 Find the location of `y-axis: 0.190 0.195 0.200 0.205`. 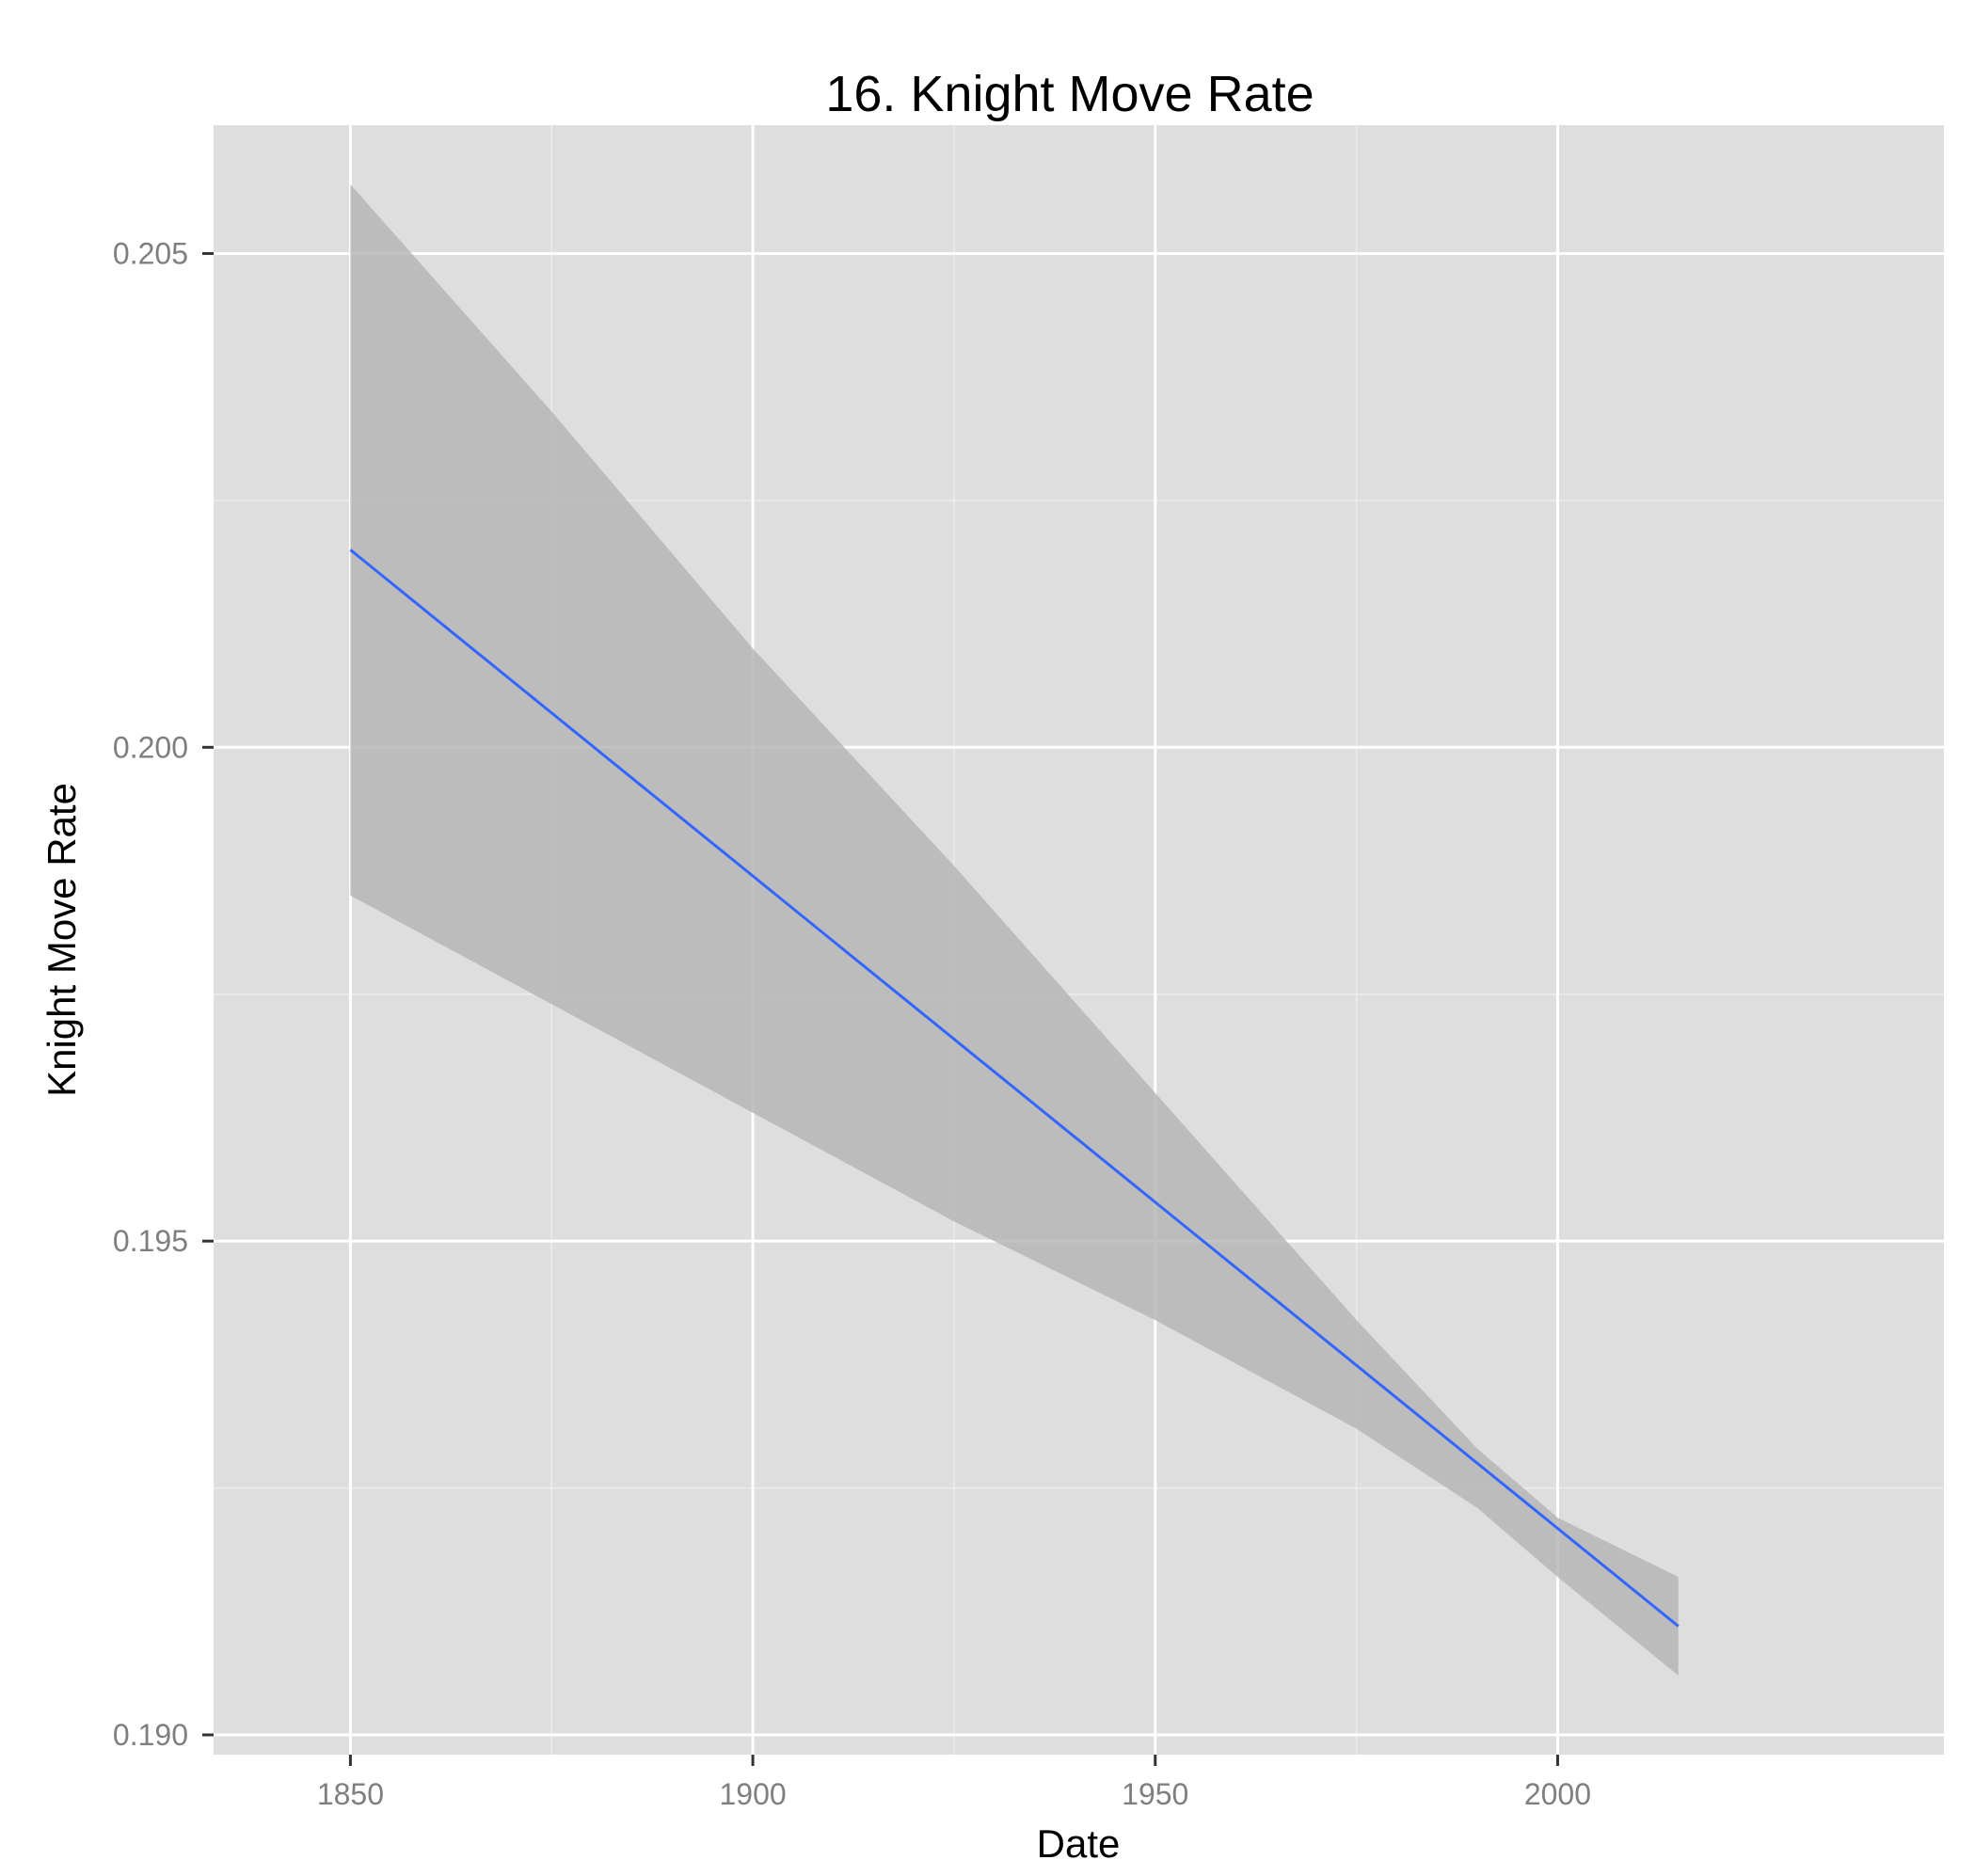

y-axis: 0.190 0.195 0.200 0.205 is located at coordinates (163, 994).